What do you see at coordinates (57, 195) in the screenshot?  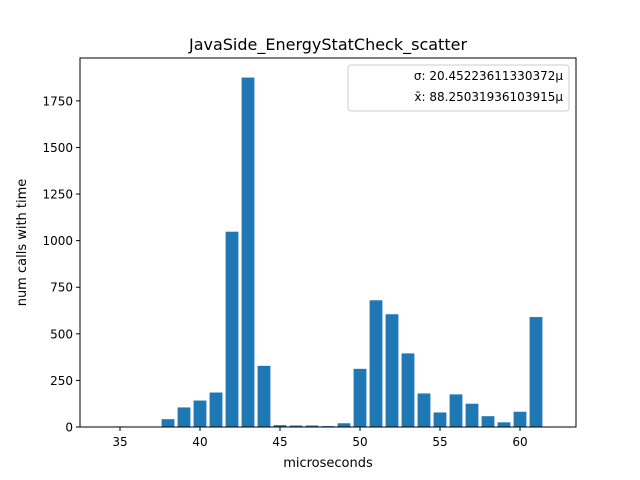 I see `y-tick-label: 1250` at bounding box center [57, 195].